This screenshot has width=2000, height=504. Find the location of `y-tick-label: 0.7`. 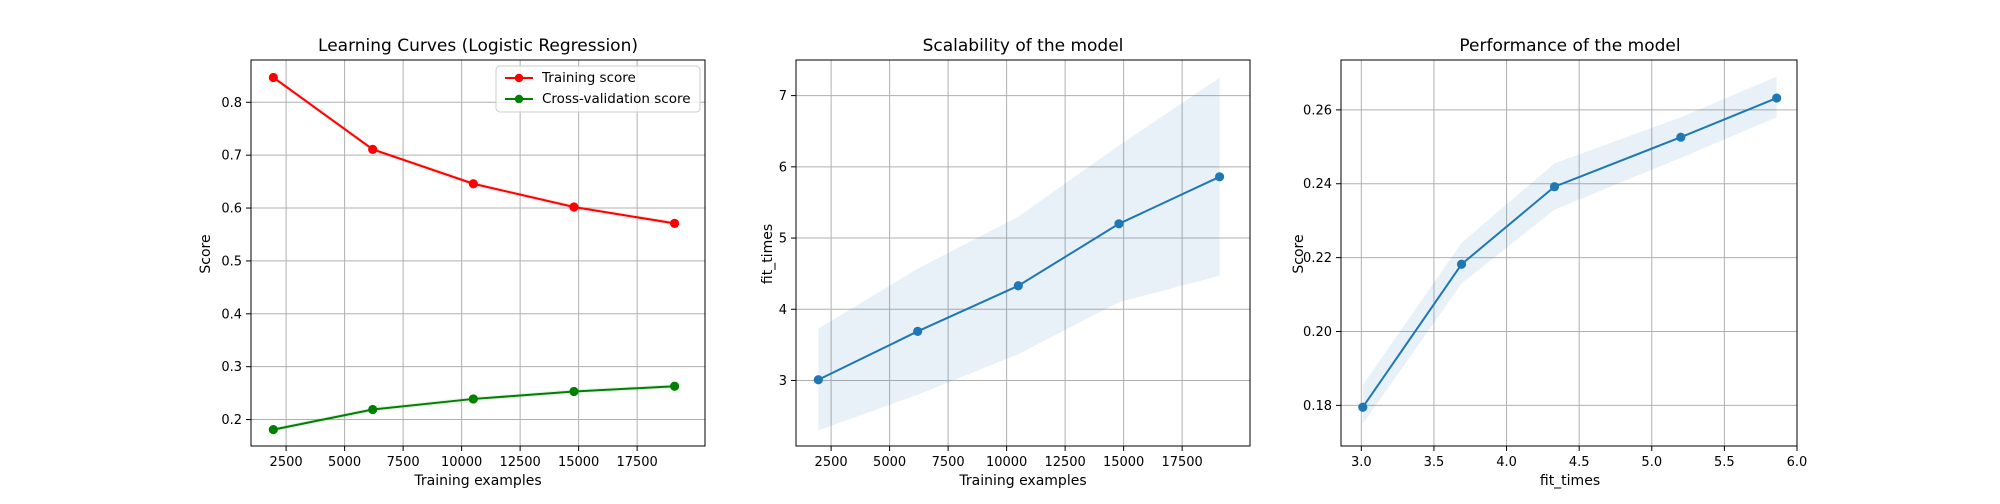

y-tick-label: 0.7 is located at coordinates (231, 156).